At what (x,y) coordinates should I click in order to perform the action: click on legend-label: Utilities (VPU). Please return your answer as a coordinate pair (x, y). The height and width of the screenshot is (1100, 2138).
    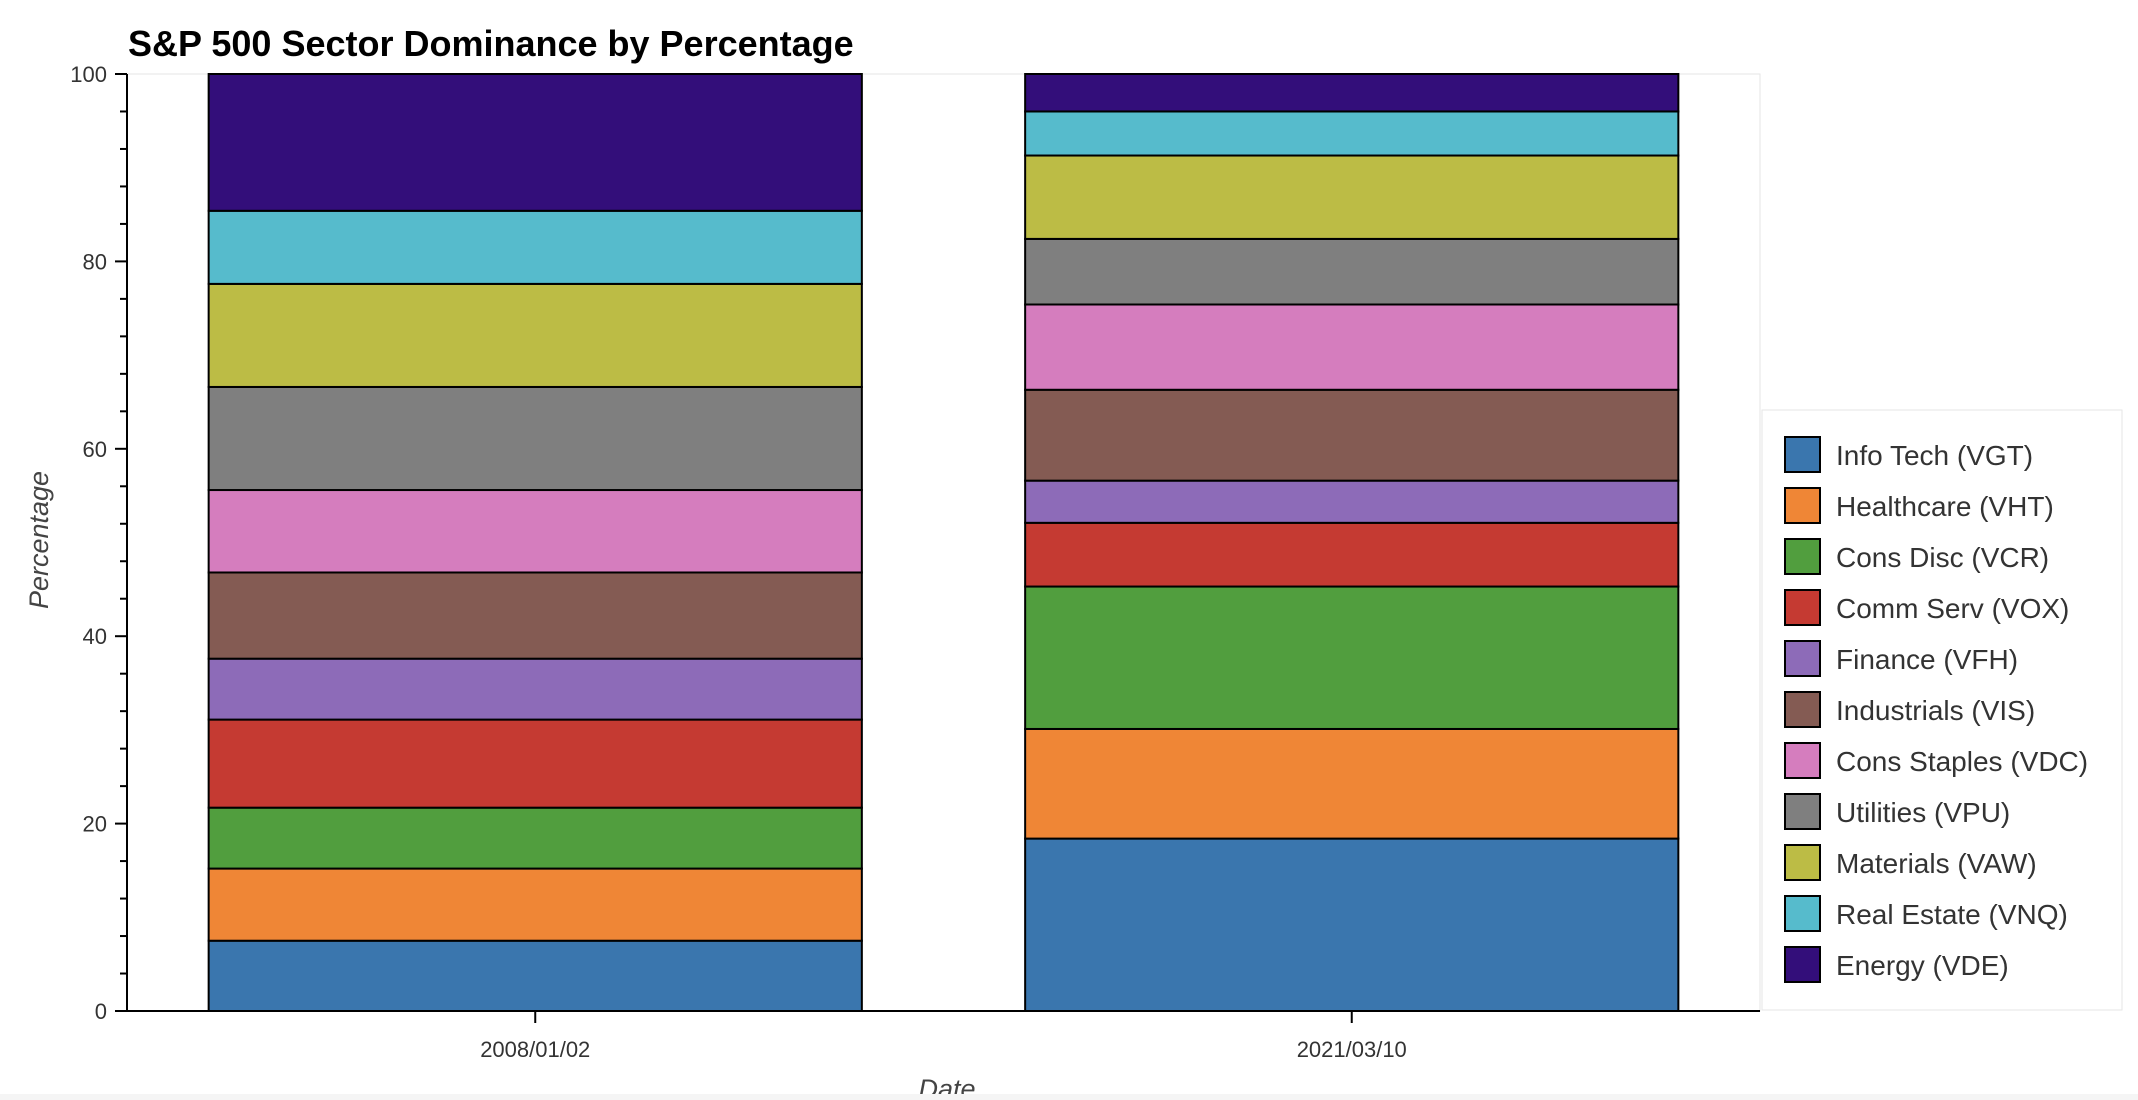
    Looking at the image, I should click on (1923, 812).